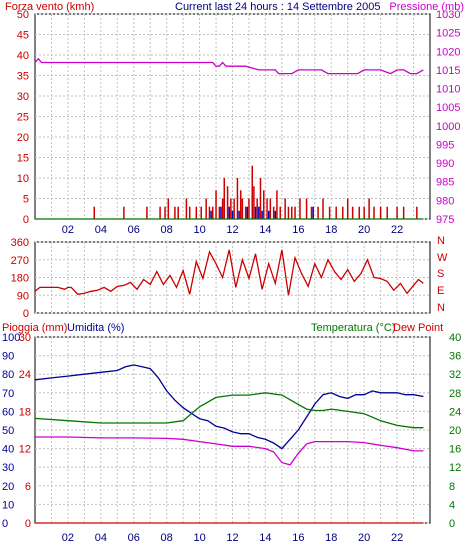  I want to click on wind-y-tick-label: 35, so click(23, 77).